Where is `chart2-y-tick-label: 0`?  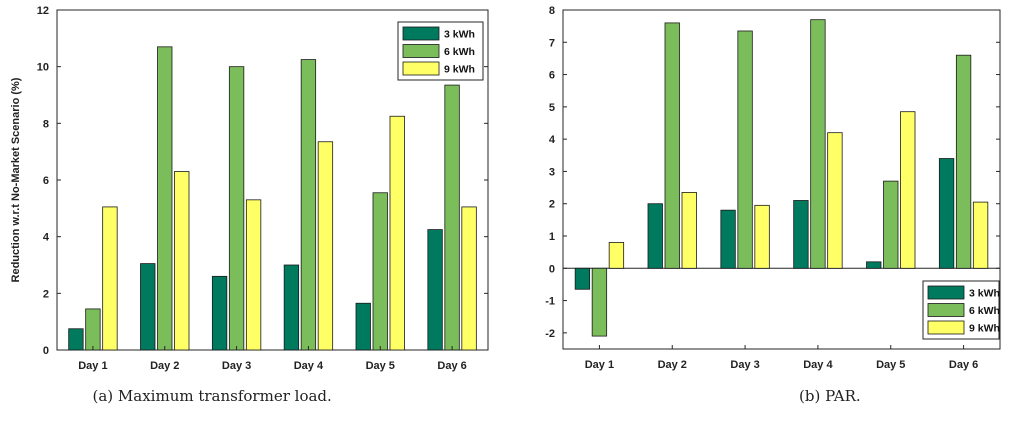
chart2-y-tick-label: 0 is located at coordinates (552, 269).